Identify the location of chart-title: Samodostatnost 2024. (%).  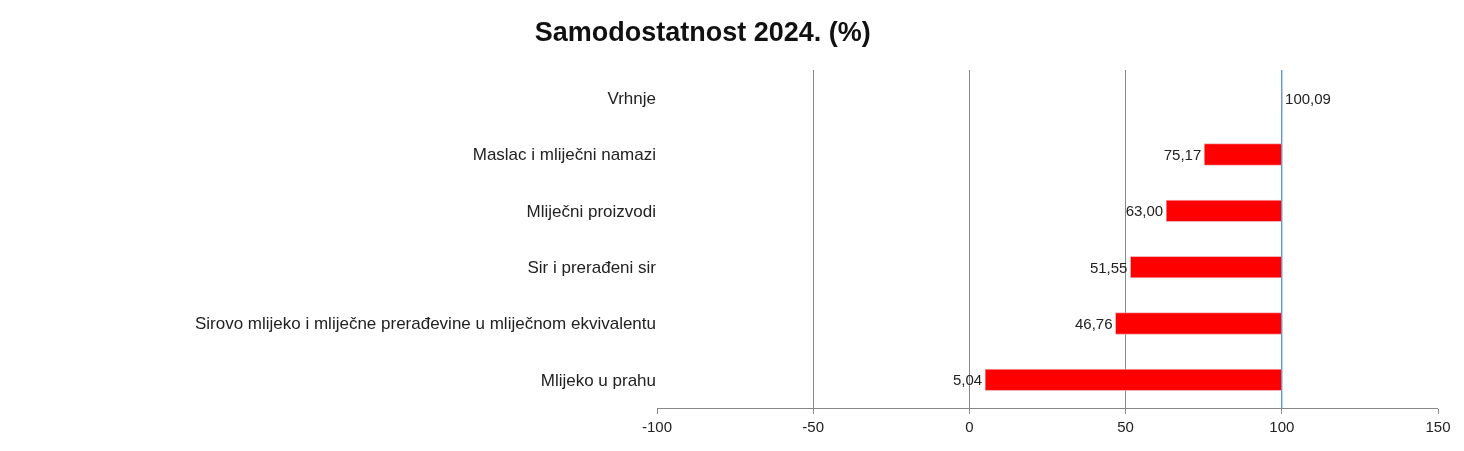
(702, 32).